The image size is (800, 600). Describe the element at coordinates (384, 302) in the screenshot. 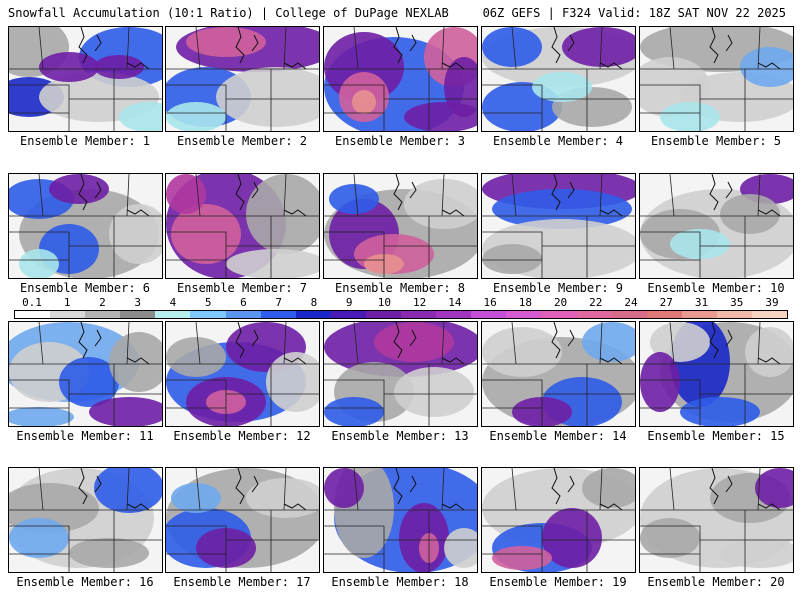

I see `colorbar-tick-label: 10` at that location.